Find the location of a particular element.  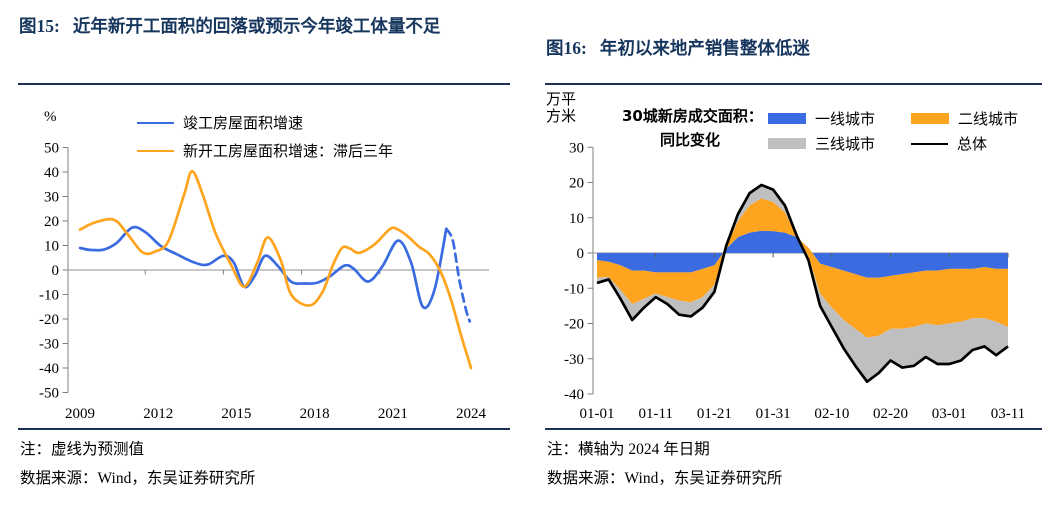

legend-item-tier1-cities: 一线城市 is located at coordinates (821, 118).